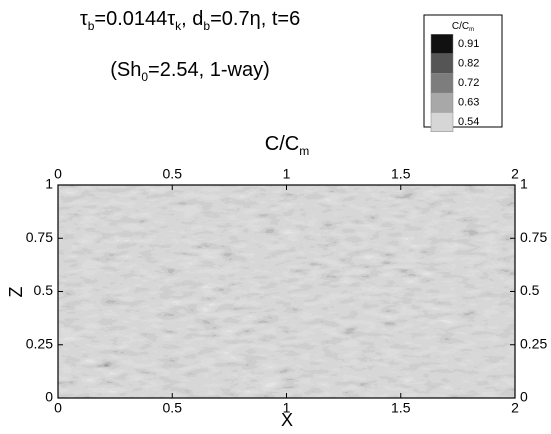 Image resolution: width=551 pixels, height=434 pixels. Describe the element at coordinates (209, 70) in the screenshot. I see `text-part: =2.54, 1-way)` at that location.